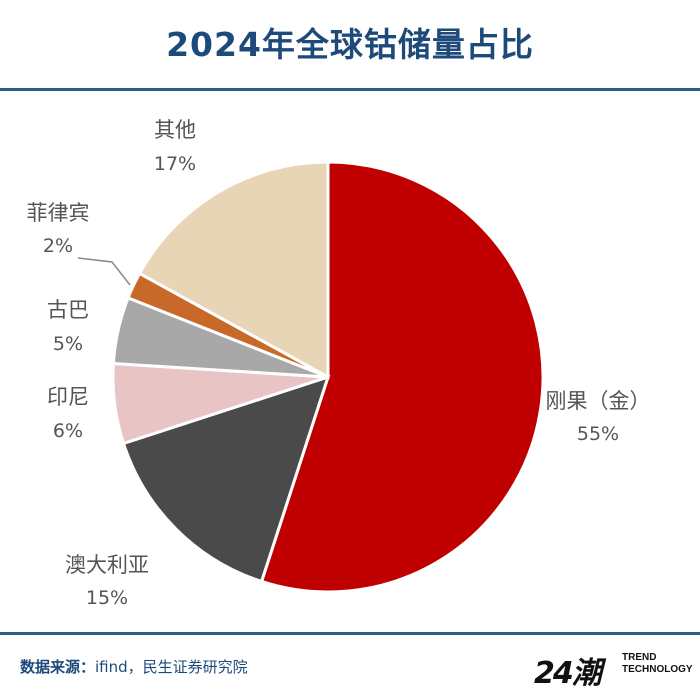 This screenshot has height=700, width=700. What do you see at coordinates (107, 598) in the screenshot?
I see `slice-pct-1: 15%` at bounding box center [107, 598].